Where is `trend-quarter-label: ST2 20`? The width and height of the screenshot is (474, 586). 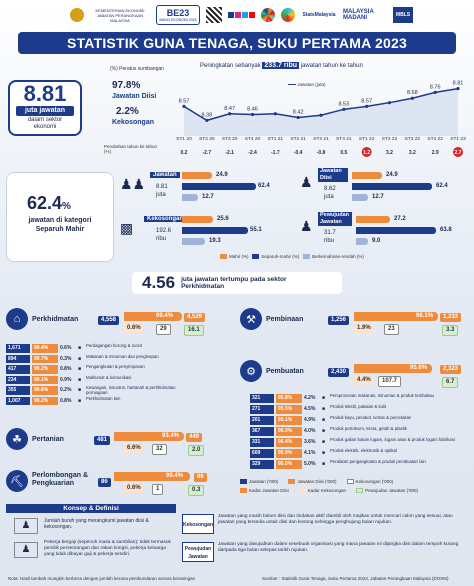
trend-quarter-label: ST2 20 is located at coordinates (207, 139).